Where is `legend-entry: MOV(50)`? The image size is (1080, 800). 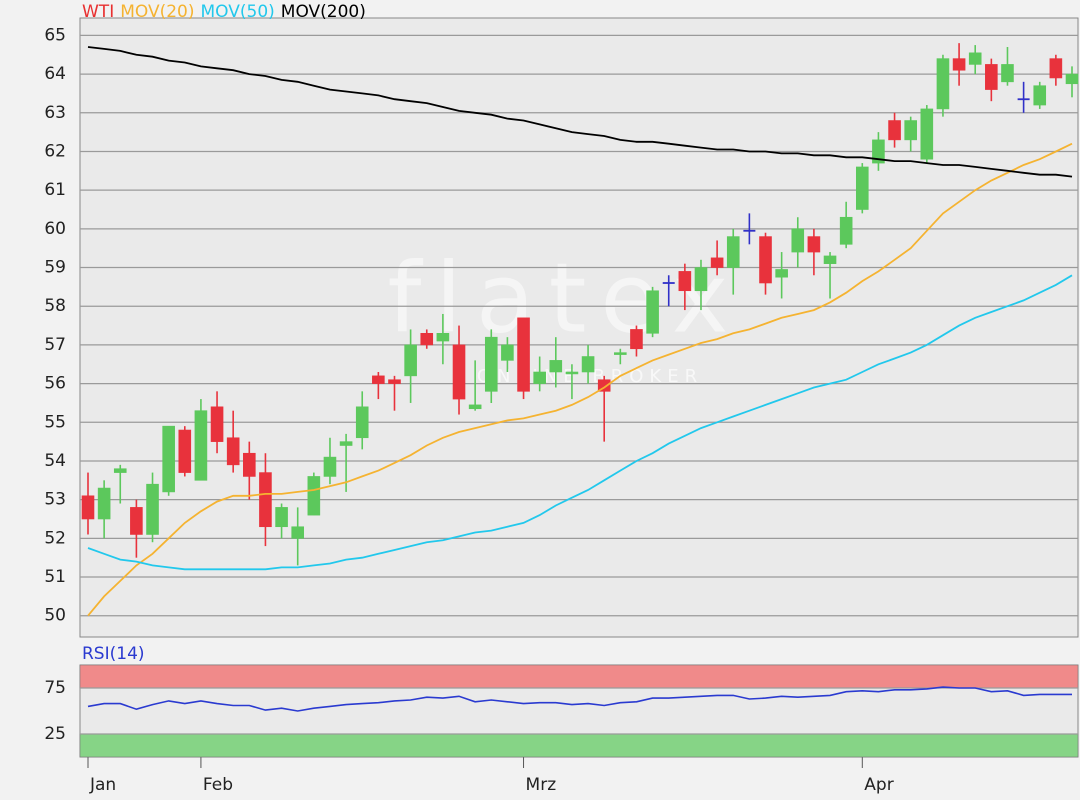 legend-entry: MOV(50) is located at coordinates (238, 12).